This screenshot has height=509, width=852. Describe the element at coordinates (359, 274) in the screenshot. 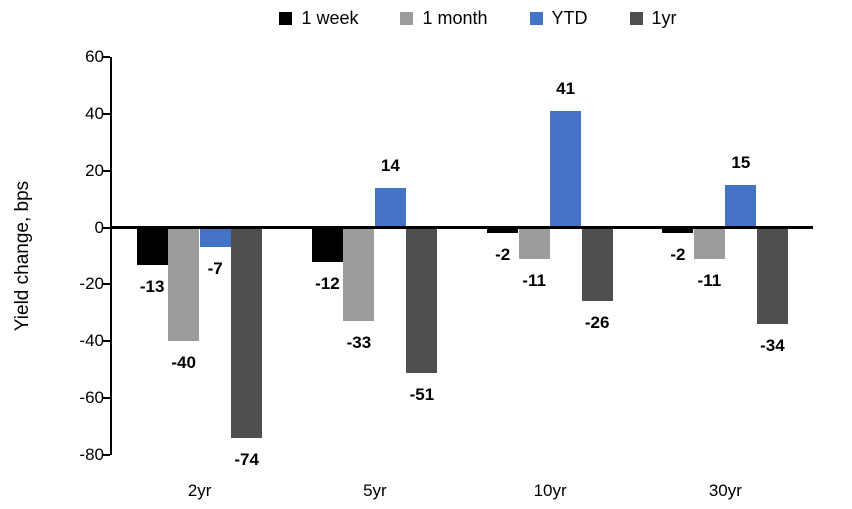

I see `bar-1-month-5yr` at that location.